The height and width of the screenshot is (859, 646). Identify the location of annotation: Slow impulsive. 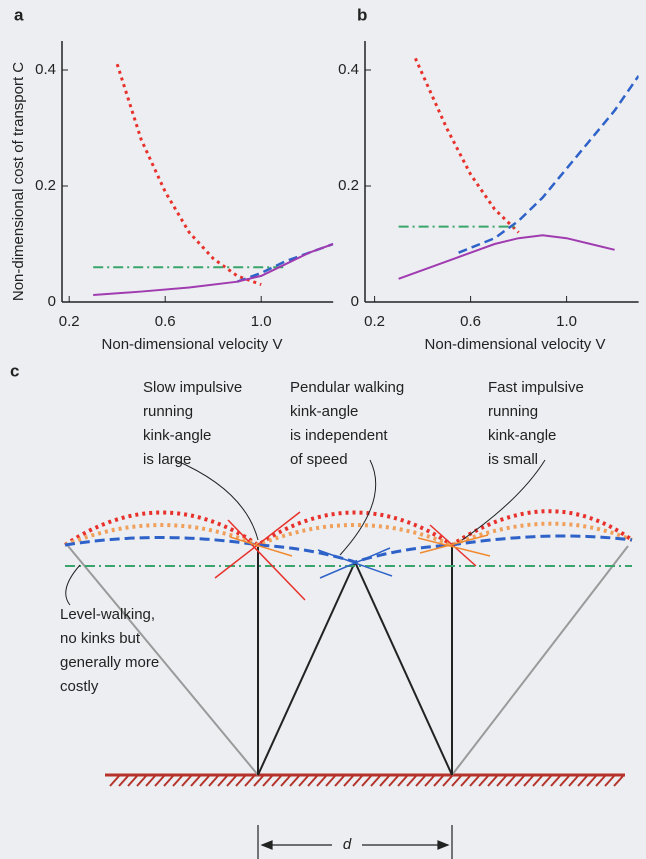
(192, 387).